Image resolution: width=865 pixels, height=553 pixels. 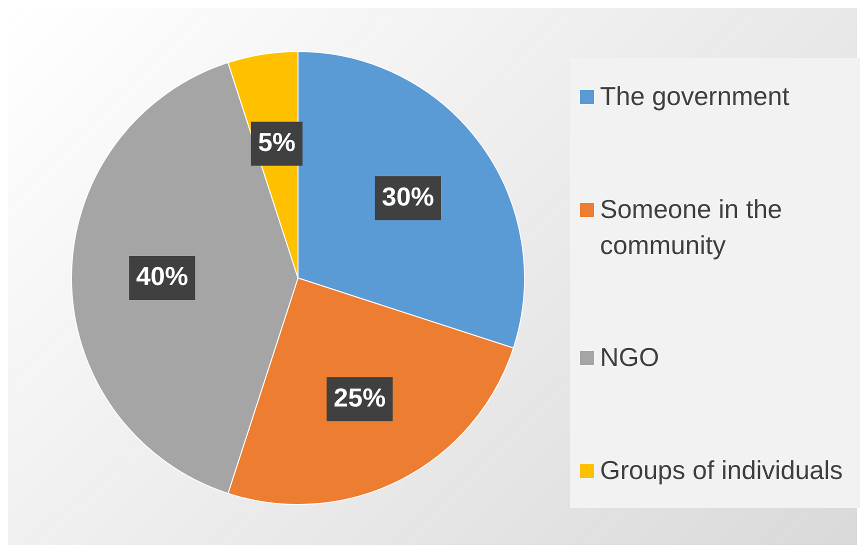 I want to click on data-label: 30%, so click(x=408, y=196).